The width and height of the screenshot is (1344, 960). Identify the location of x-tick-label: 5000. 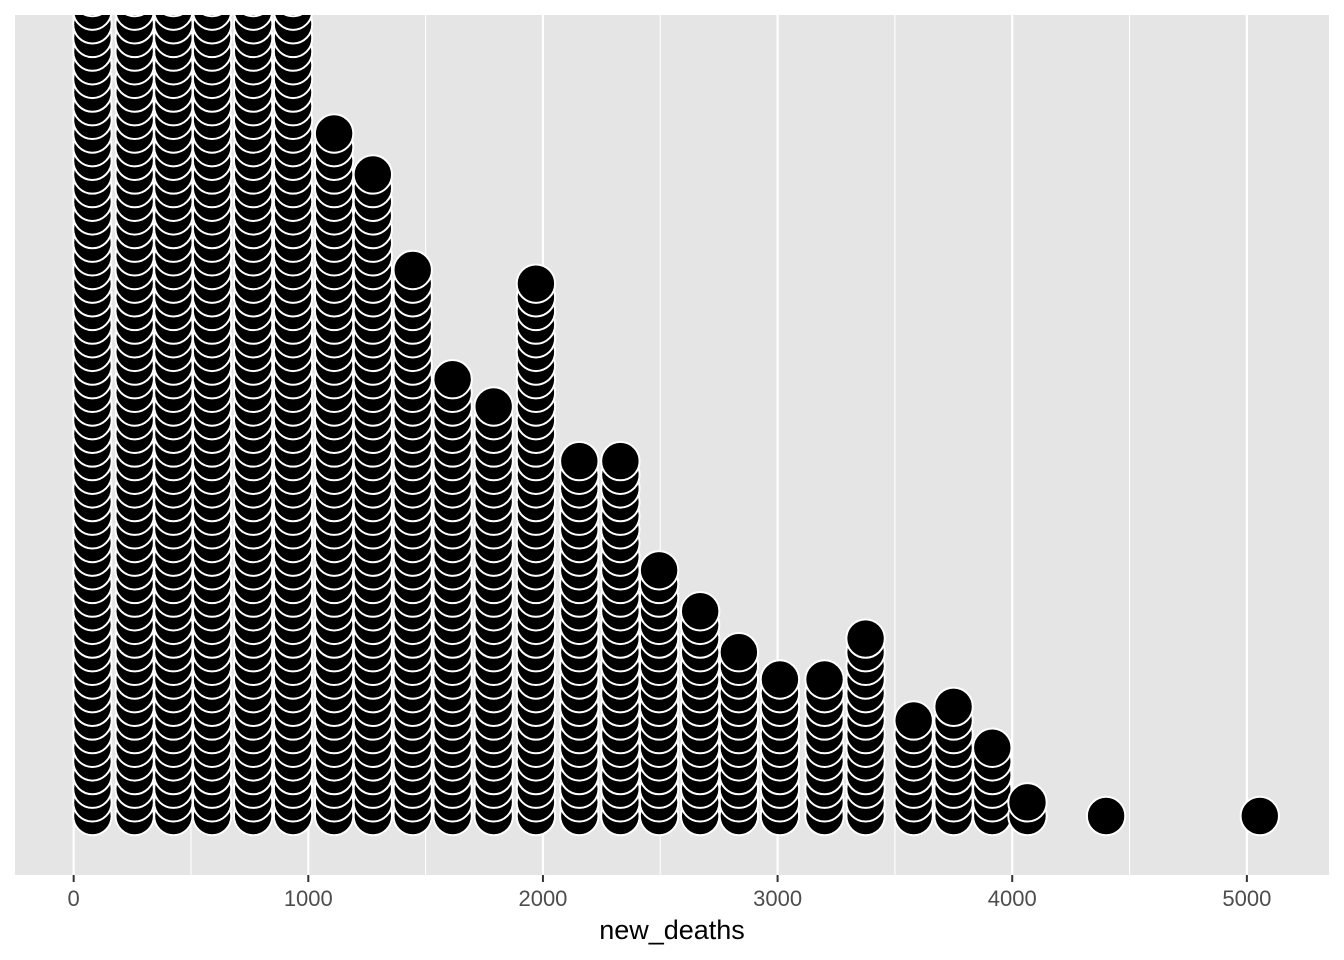
(1246, 898).